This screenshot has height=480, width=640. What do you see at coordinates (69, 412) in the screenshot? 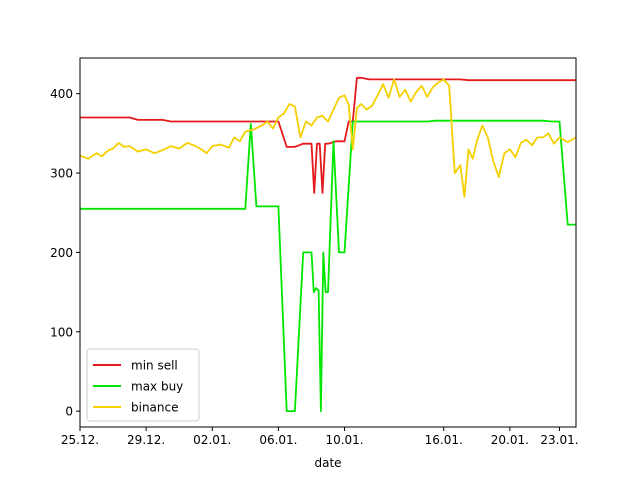
I see `y-tick-label: 0` at bounding box center [69, 412].